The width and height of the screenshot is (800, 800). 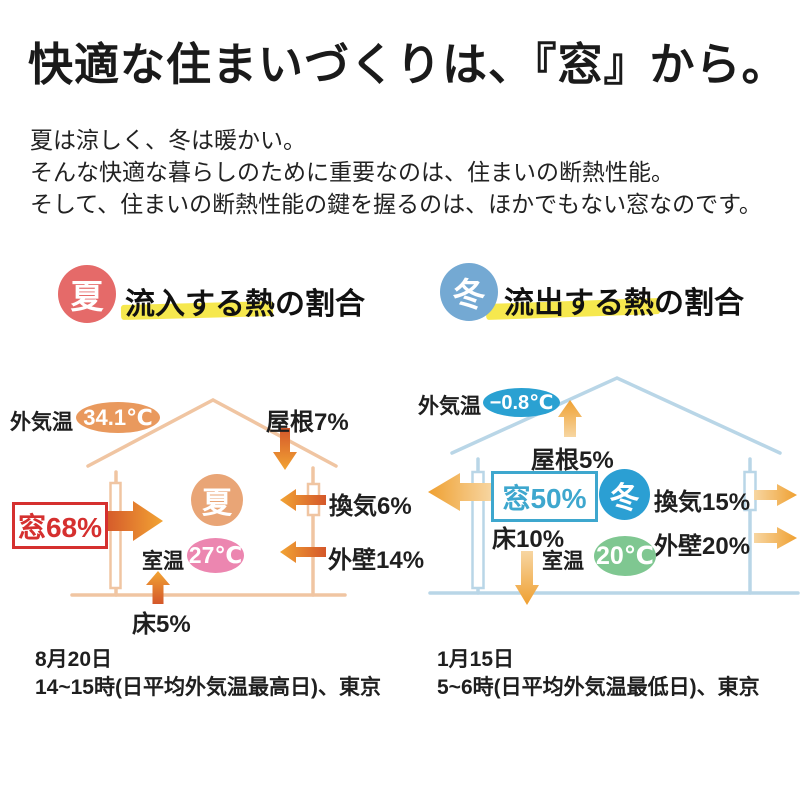 I want to click on winter-outdoor-temp-oval: −0.8℃, so click(x=521, y=402).